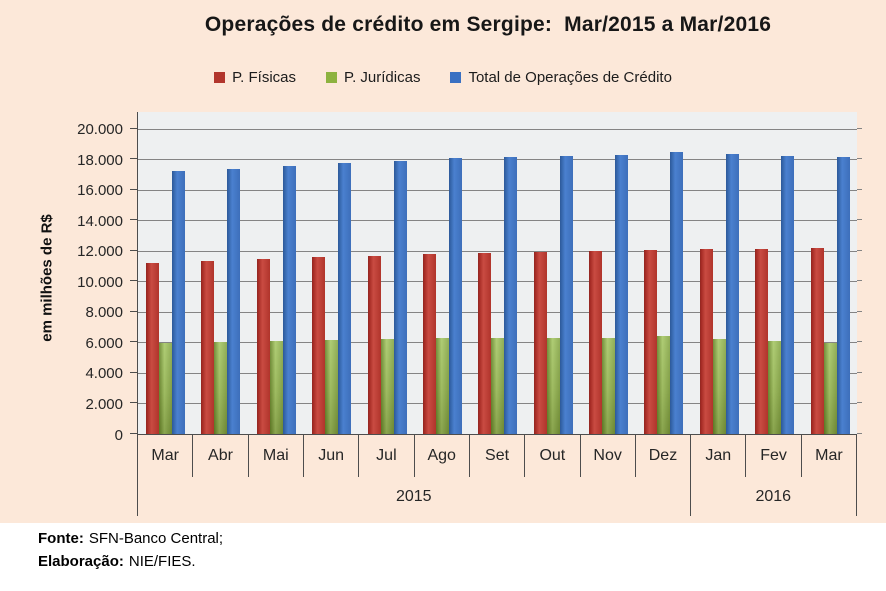 This screenshot has height=591, width=886. Describe the element at coordinates (414, 496) in the screenshot. I see `x-axis-year-label: 2015` at that location.